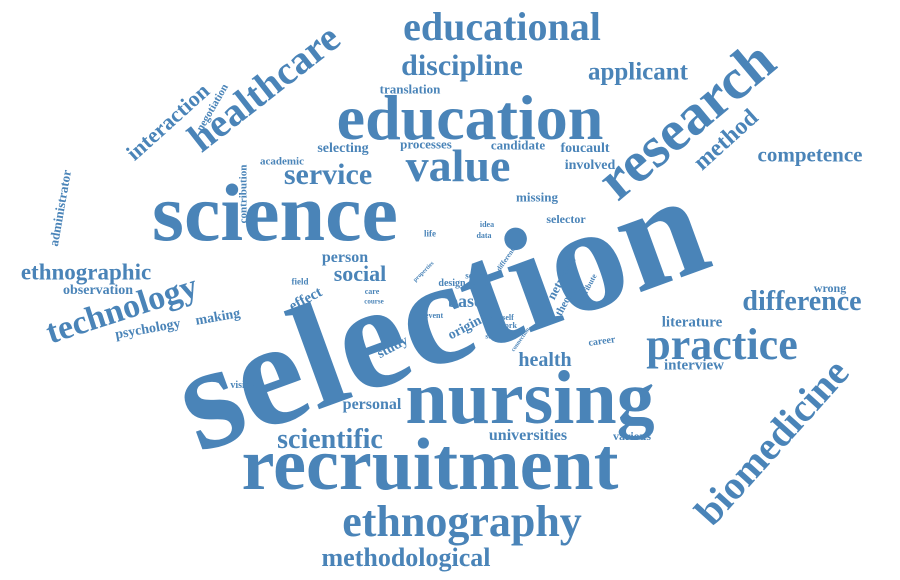  What do you see at coordinates (60, 208) in the screenshot?
I see `word-administrator: administrator` at bounding box center [60, 208].